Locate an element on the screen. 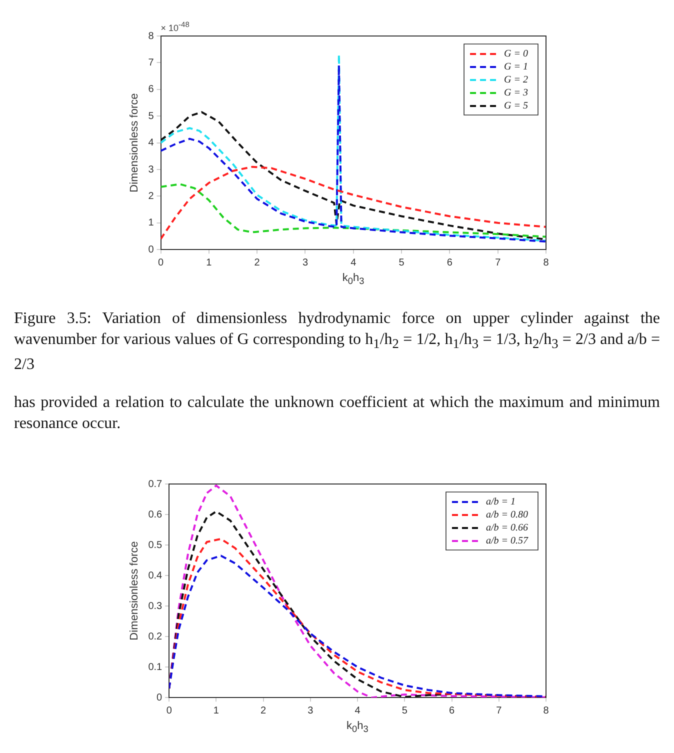 This screenshot has width=674, height=753. y-tick-label: 0.7 is located at coordinates (155, 484).